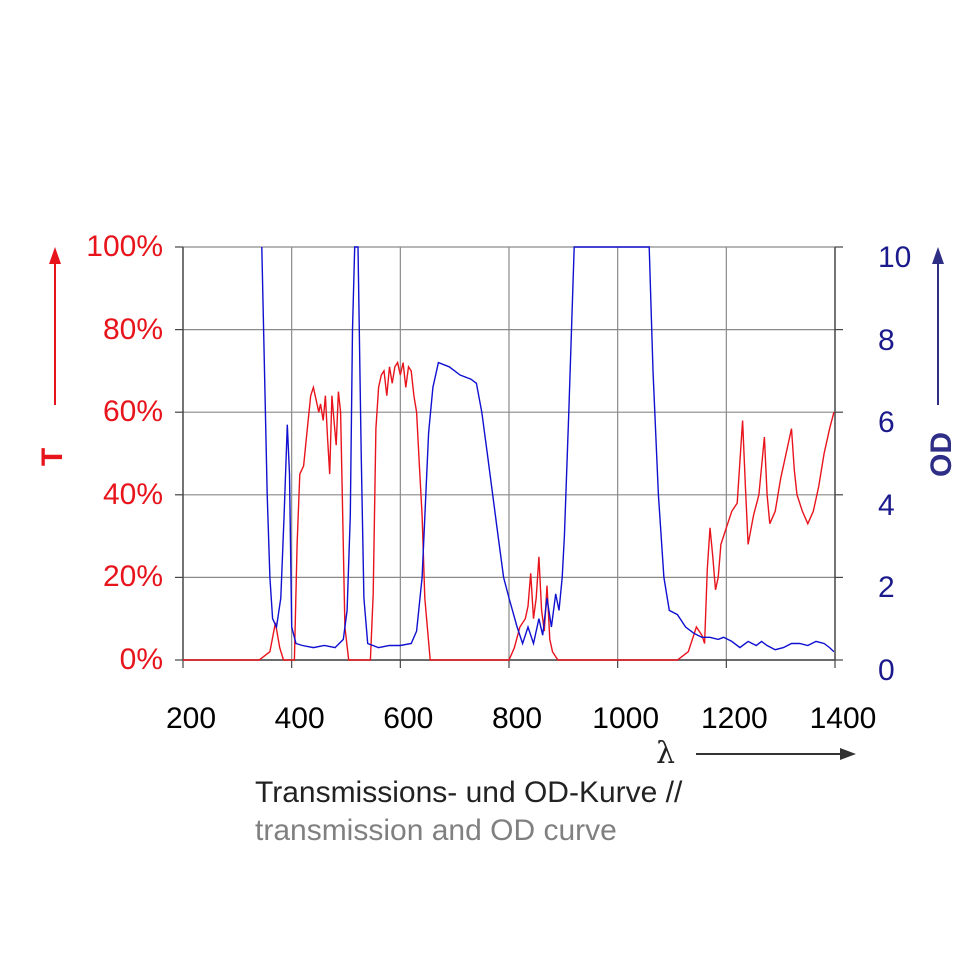 The image size is (980, 980). Describe the element at coordinates (941, 454) in the screenshot. I see `y-axis-label-right: OD` at that location.